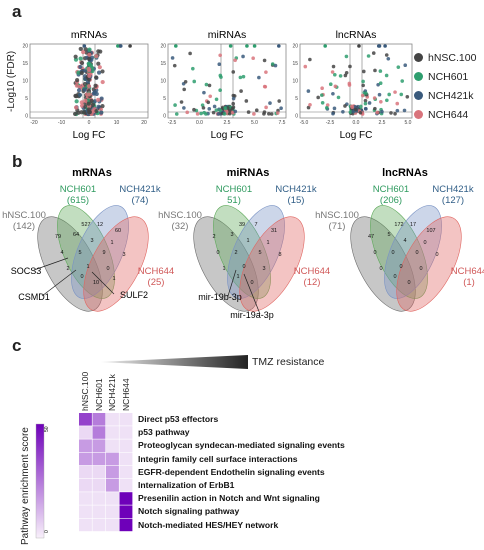 The height and width of the screenshot is (550, 484). Describe the element at coordinates (61, 253) in the screenshot. I see `venn-count: 4` at that location.